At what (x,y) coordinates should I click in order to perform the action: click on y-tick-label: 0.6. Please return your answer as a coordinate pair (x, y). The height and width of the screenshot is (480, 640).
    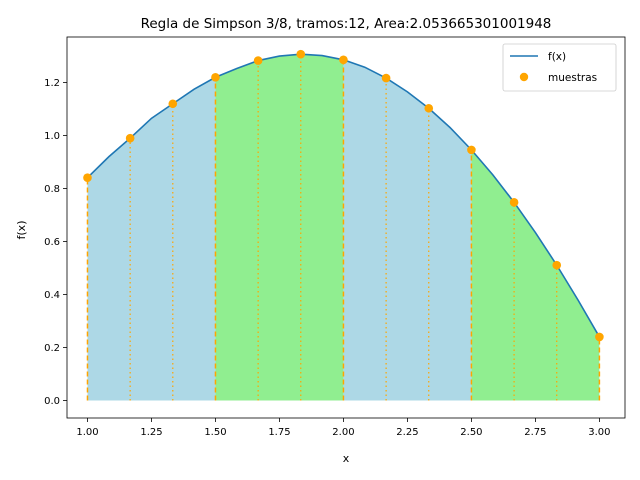
    Looking at the image, I should click on (52, 242).